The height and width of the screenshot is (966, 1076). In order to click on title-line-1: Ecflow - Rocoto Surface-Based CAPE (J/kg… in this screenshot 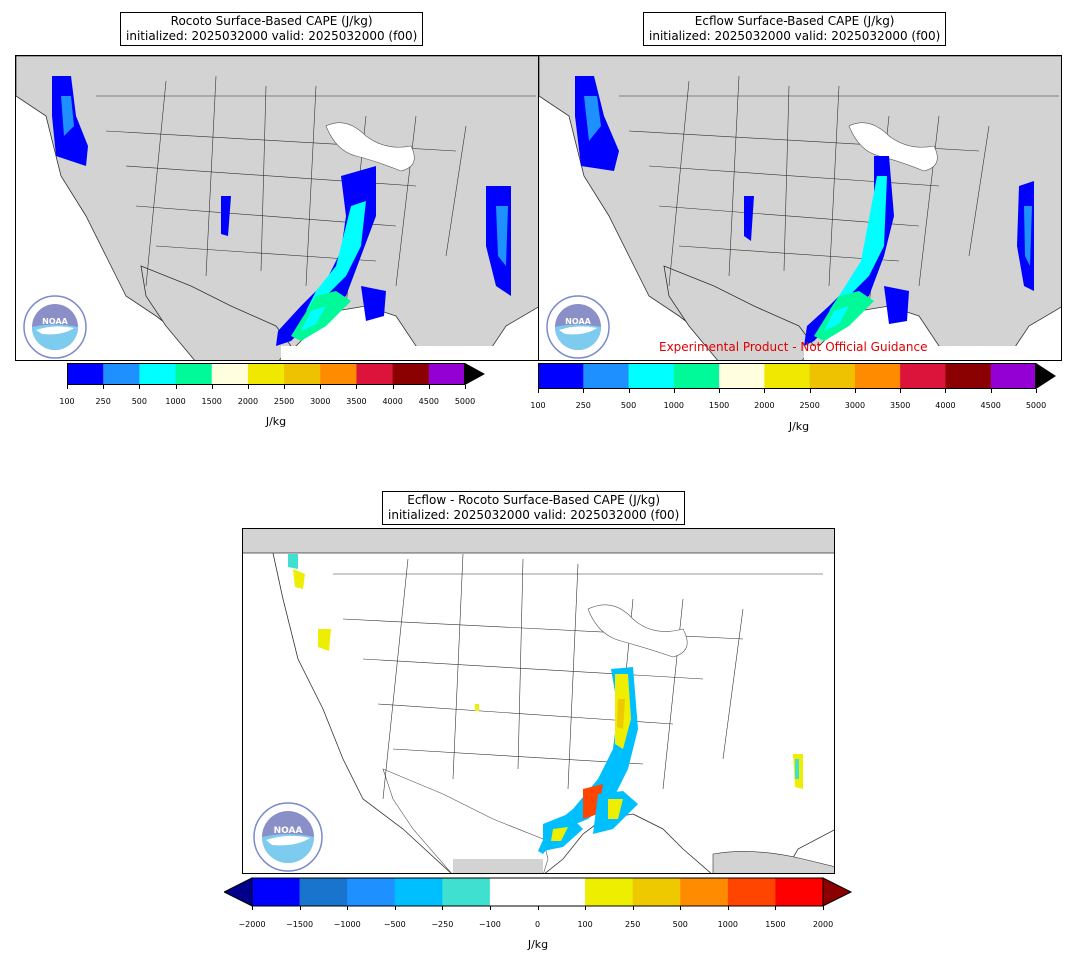, I will do `click(534, 500)`.